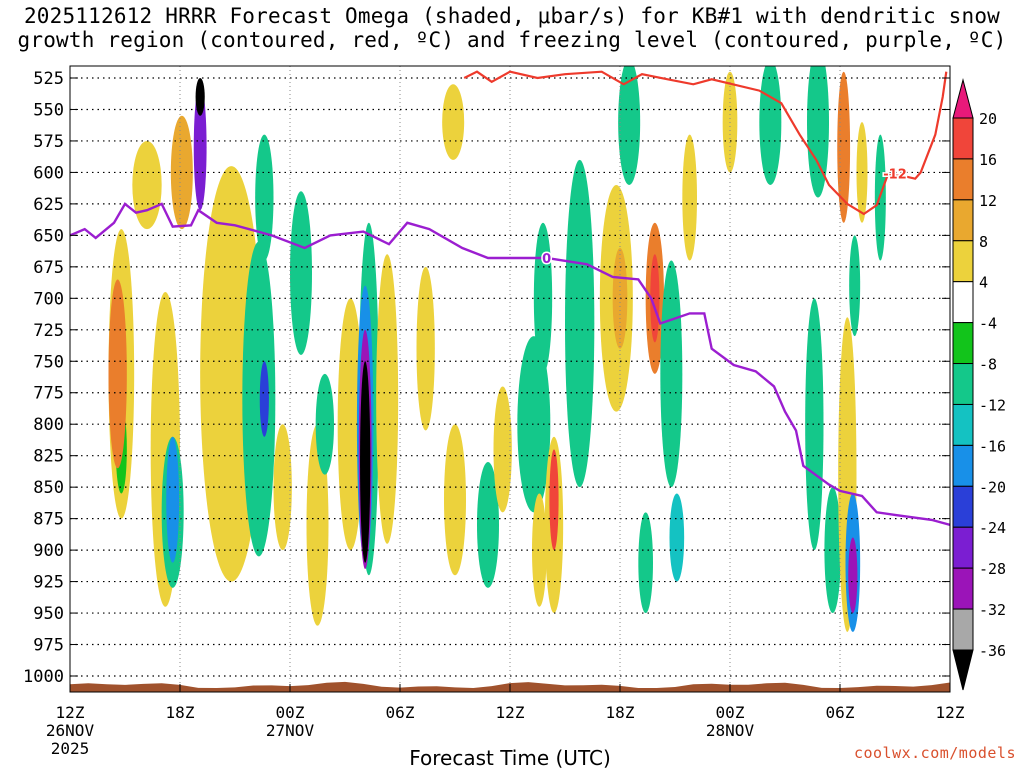  What do you see at coordinates (48, 551) in the screenshot?
I see `y-tick-label: 900` at bounding box center [48, 551].